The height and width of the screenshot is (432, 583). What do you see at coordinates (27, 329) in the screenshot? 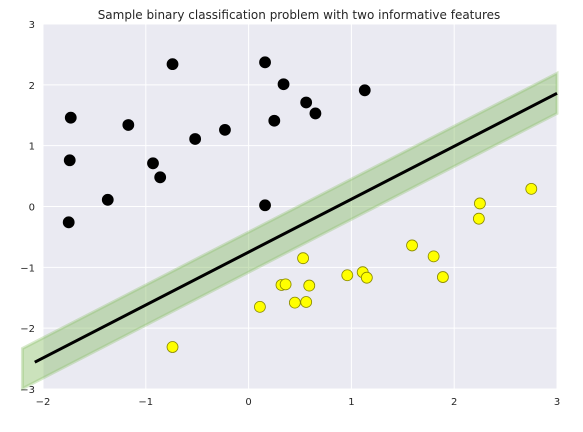
I see `y-tick-label: −2` at bounding box center [27, 329].